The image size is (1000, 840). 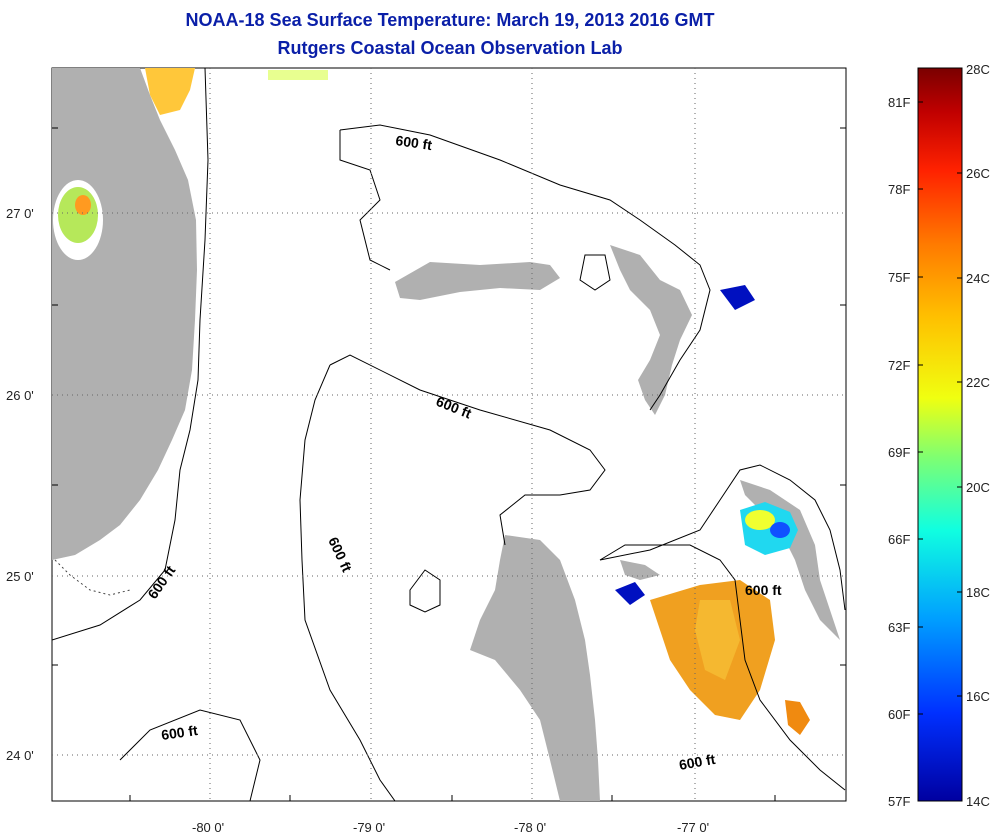 What do you see at coordinates (20, 576) in the screenshot?
I see `y-axis-label: 25 0'` at bounding box center [20, 576].